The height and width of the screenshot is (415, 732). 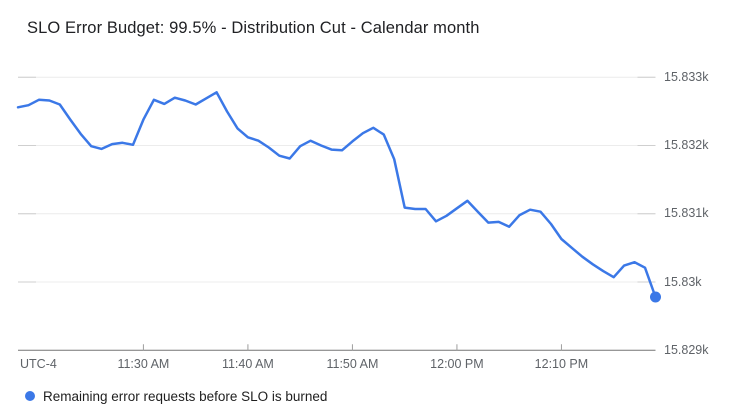 What do you see at coordinates (143, 364) in the screenshot?
I see `x-axis-label: 11:30 AM` at bounding box center [143, 364].